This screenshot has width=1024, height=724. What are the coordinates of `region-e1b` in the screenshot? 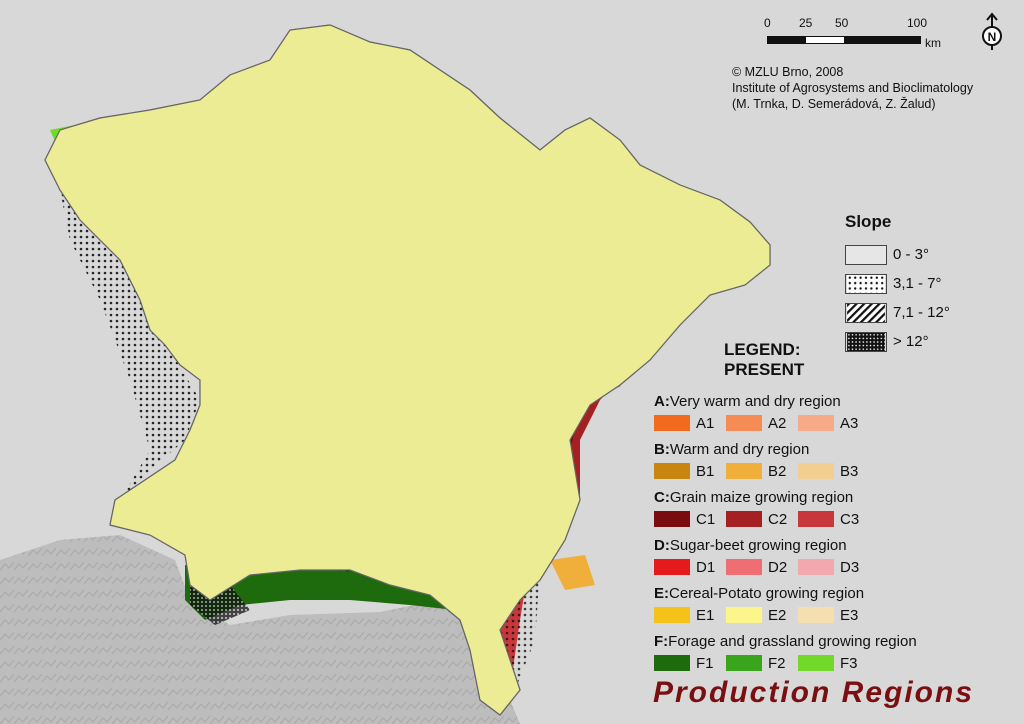 It's located at (572, 572).